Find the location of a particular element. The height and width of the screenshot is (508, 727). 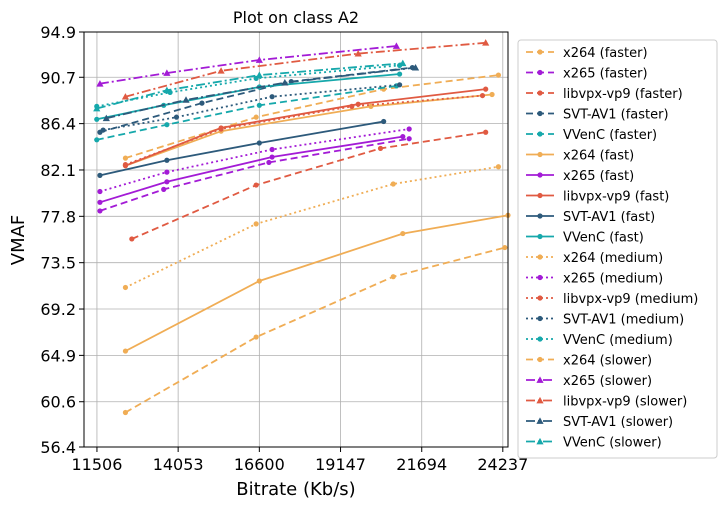

legend-item: x264 (slower) is located at coordinates (589, 361).